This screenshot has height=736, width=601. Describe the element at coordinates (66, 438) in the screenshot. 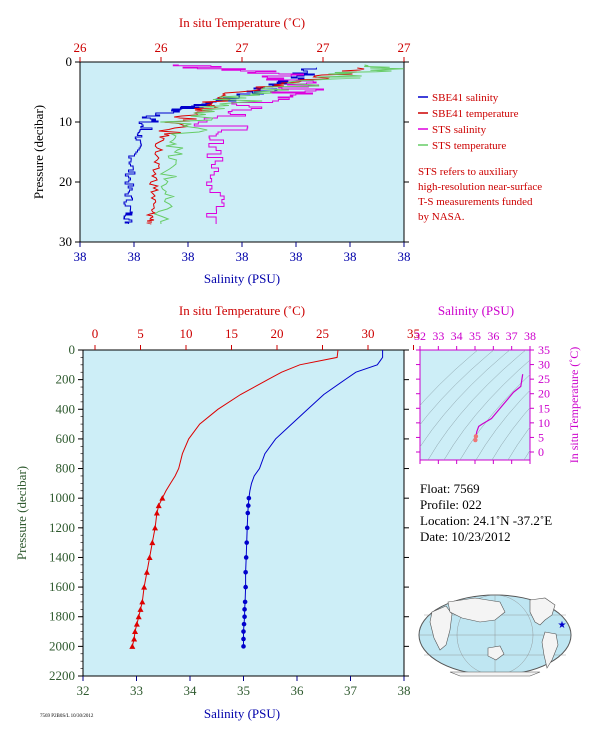

I see `bottom-pressure-tick-label: 600` at that location.